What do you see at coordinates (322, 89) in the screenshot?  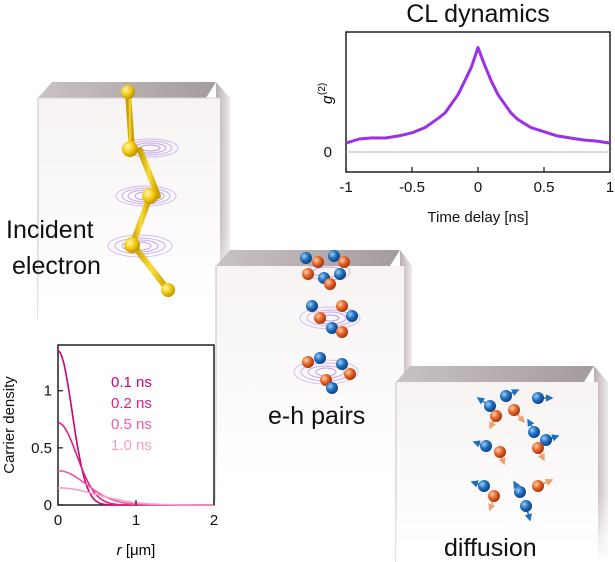 I see `chart1-ylabel-sup: (2)` at bounding box center [322, 89].